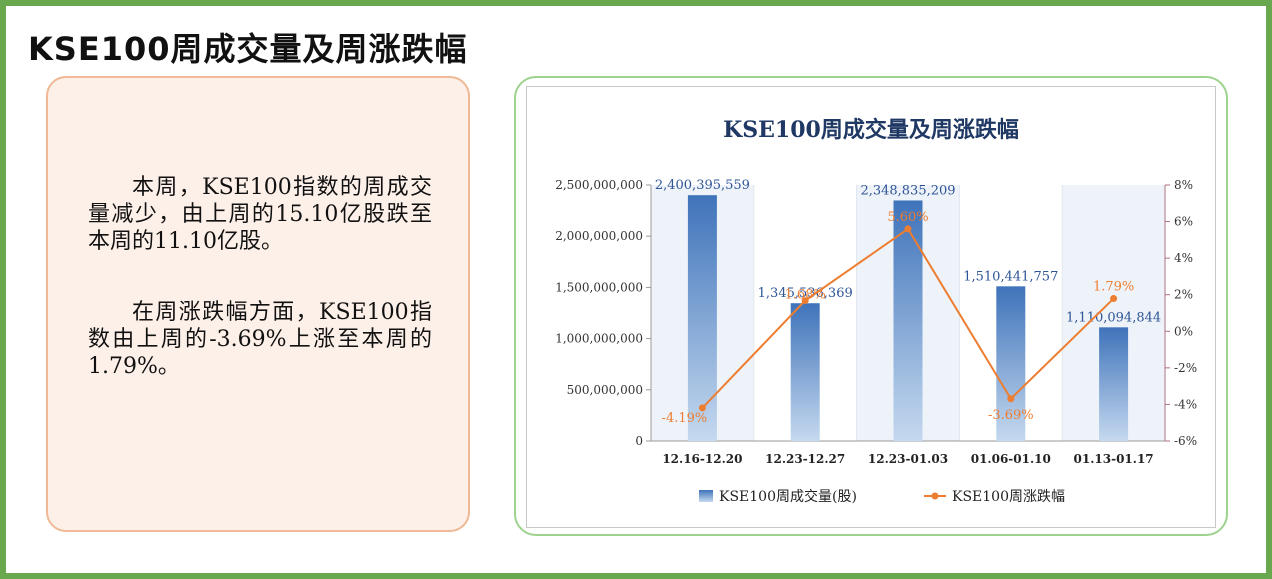 This screenshot has height=579, width=1272. I want to click on x-axis-tick-label: 12.23-12.27, so click(805, 459).